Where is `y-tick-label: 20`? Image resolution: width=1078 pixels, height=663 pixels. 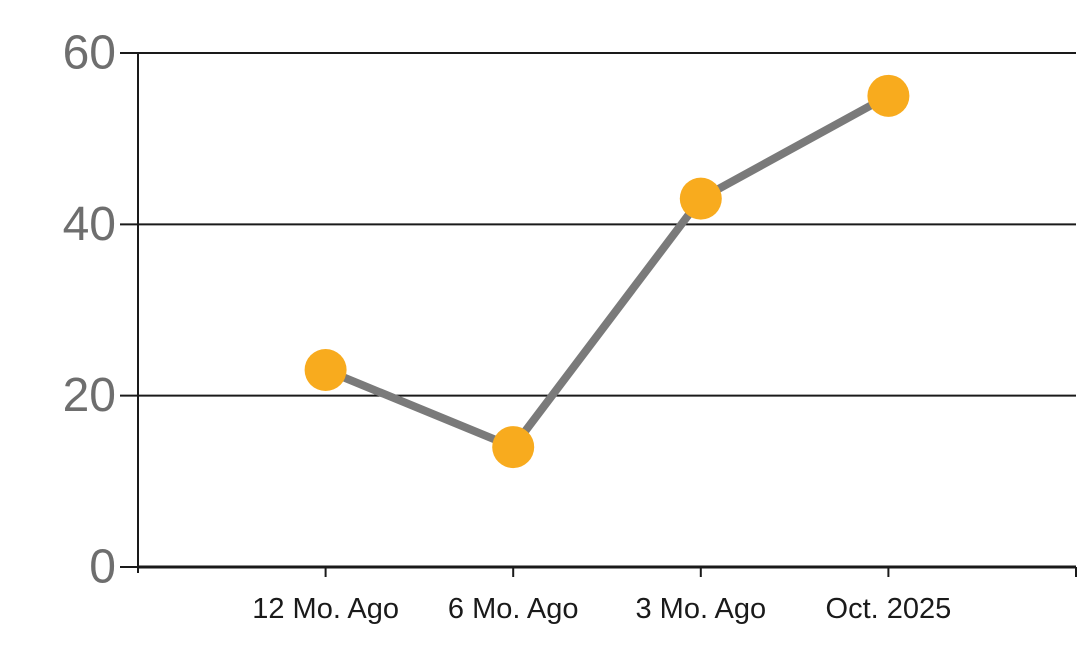 y-tick-label: 20 is located at coordinates (89, 395).